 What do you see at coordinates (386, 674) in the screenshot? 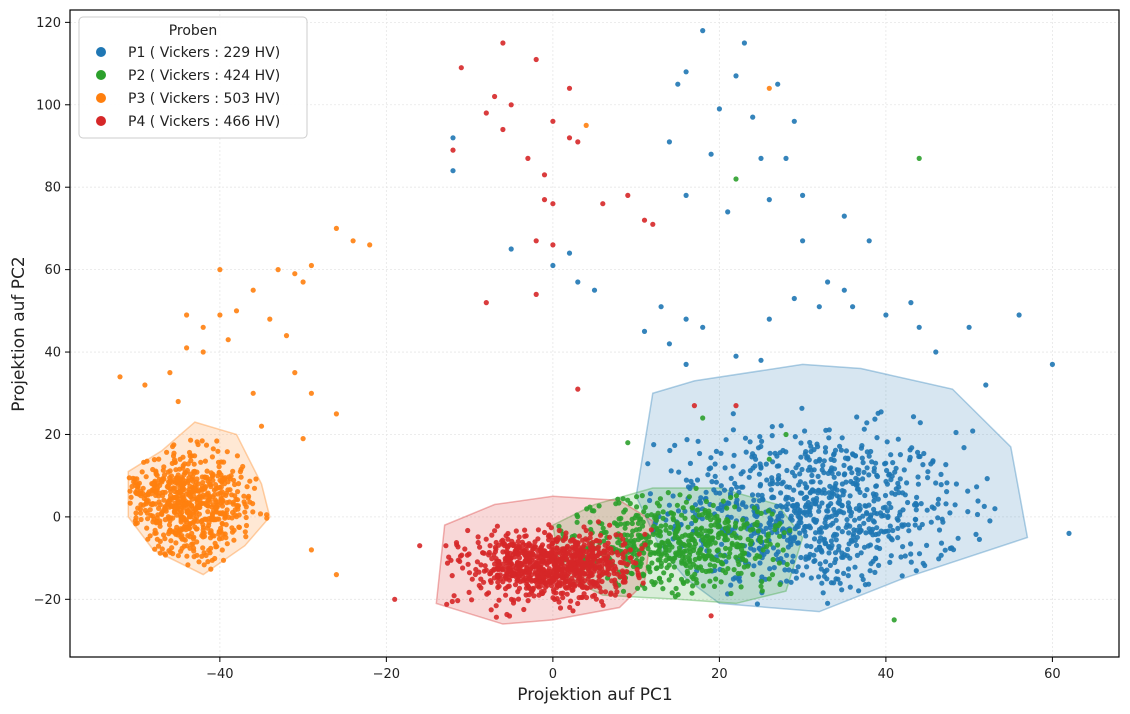
I see `x-tick-label: −20` at bounding box center [386, 674].